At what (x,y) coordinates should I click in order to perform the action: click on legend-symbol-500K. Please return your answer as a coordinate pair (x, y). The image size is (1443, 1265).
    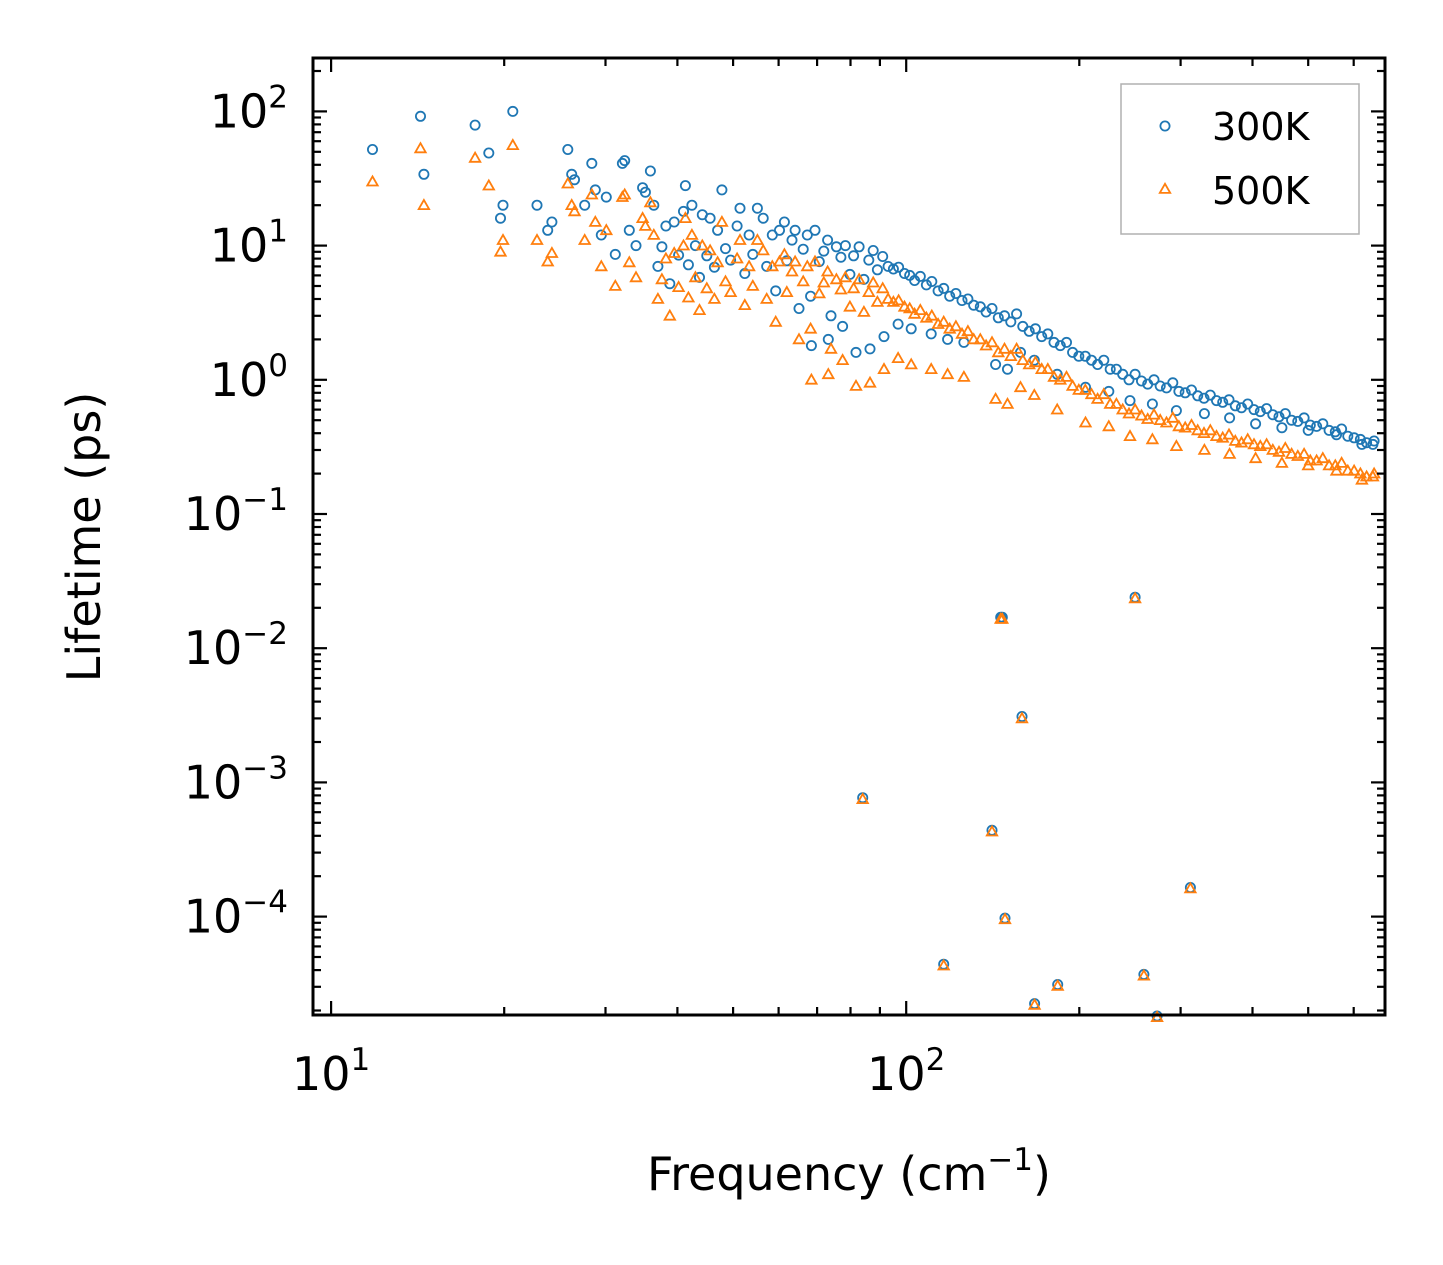
    Looking at the image, I should click on (1165, 187).